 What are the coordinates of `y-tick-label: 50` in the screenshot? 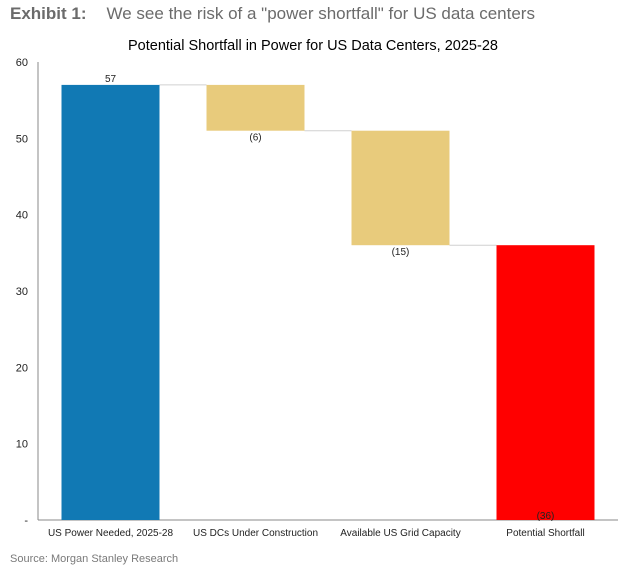 It's located at (22, 139).